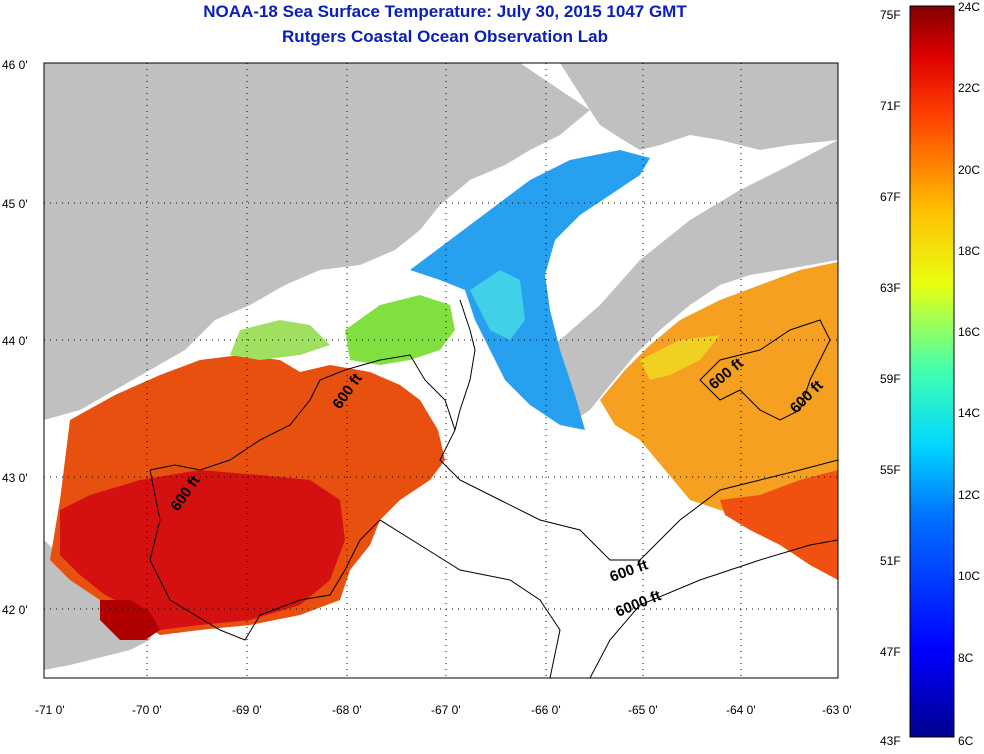 This screenshot has height=754, width=984. I want to click on colorbar-f-label: 47F, so click(890, 652).